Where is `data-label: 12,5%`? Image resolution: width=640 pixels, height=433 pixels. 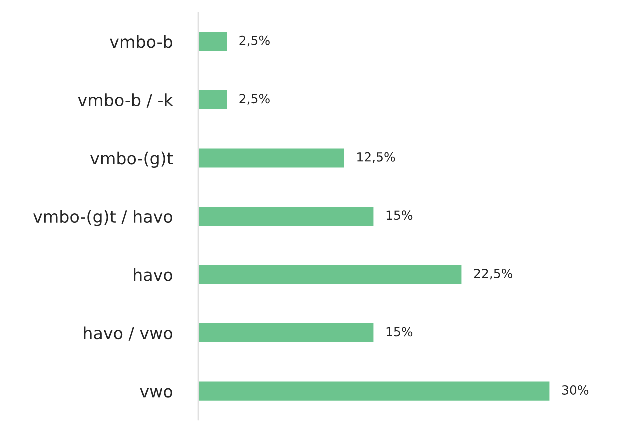
data-label: 12,5% is located at coordinates (377, 158).